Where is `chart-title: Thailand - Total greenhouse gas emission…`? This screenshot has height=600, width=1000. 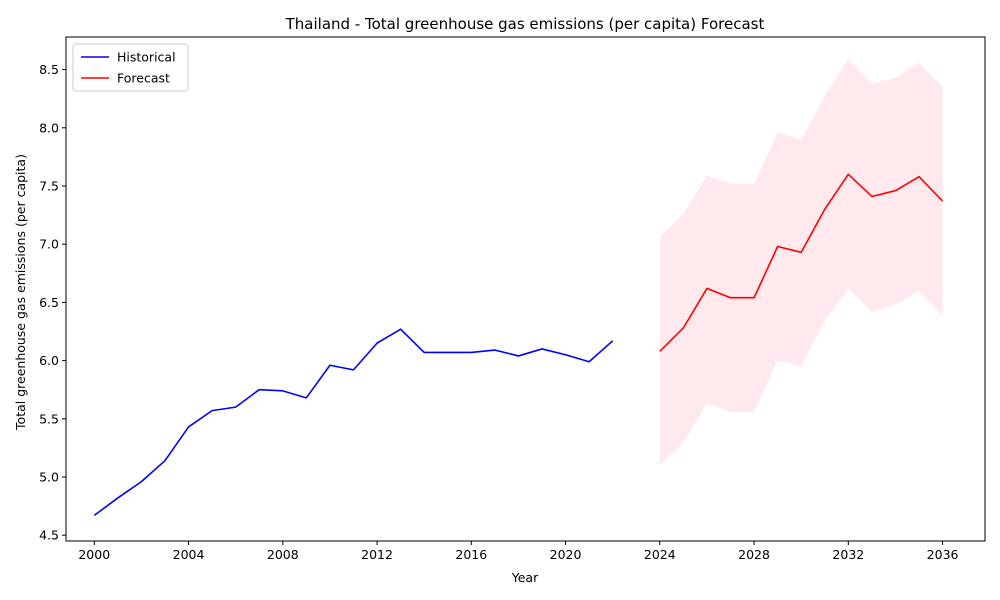
chart-title: Thailand - Total greenhouse gas emission… is located at coordinates (525, 24).